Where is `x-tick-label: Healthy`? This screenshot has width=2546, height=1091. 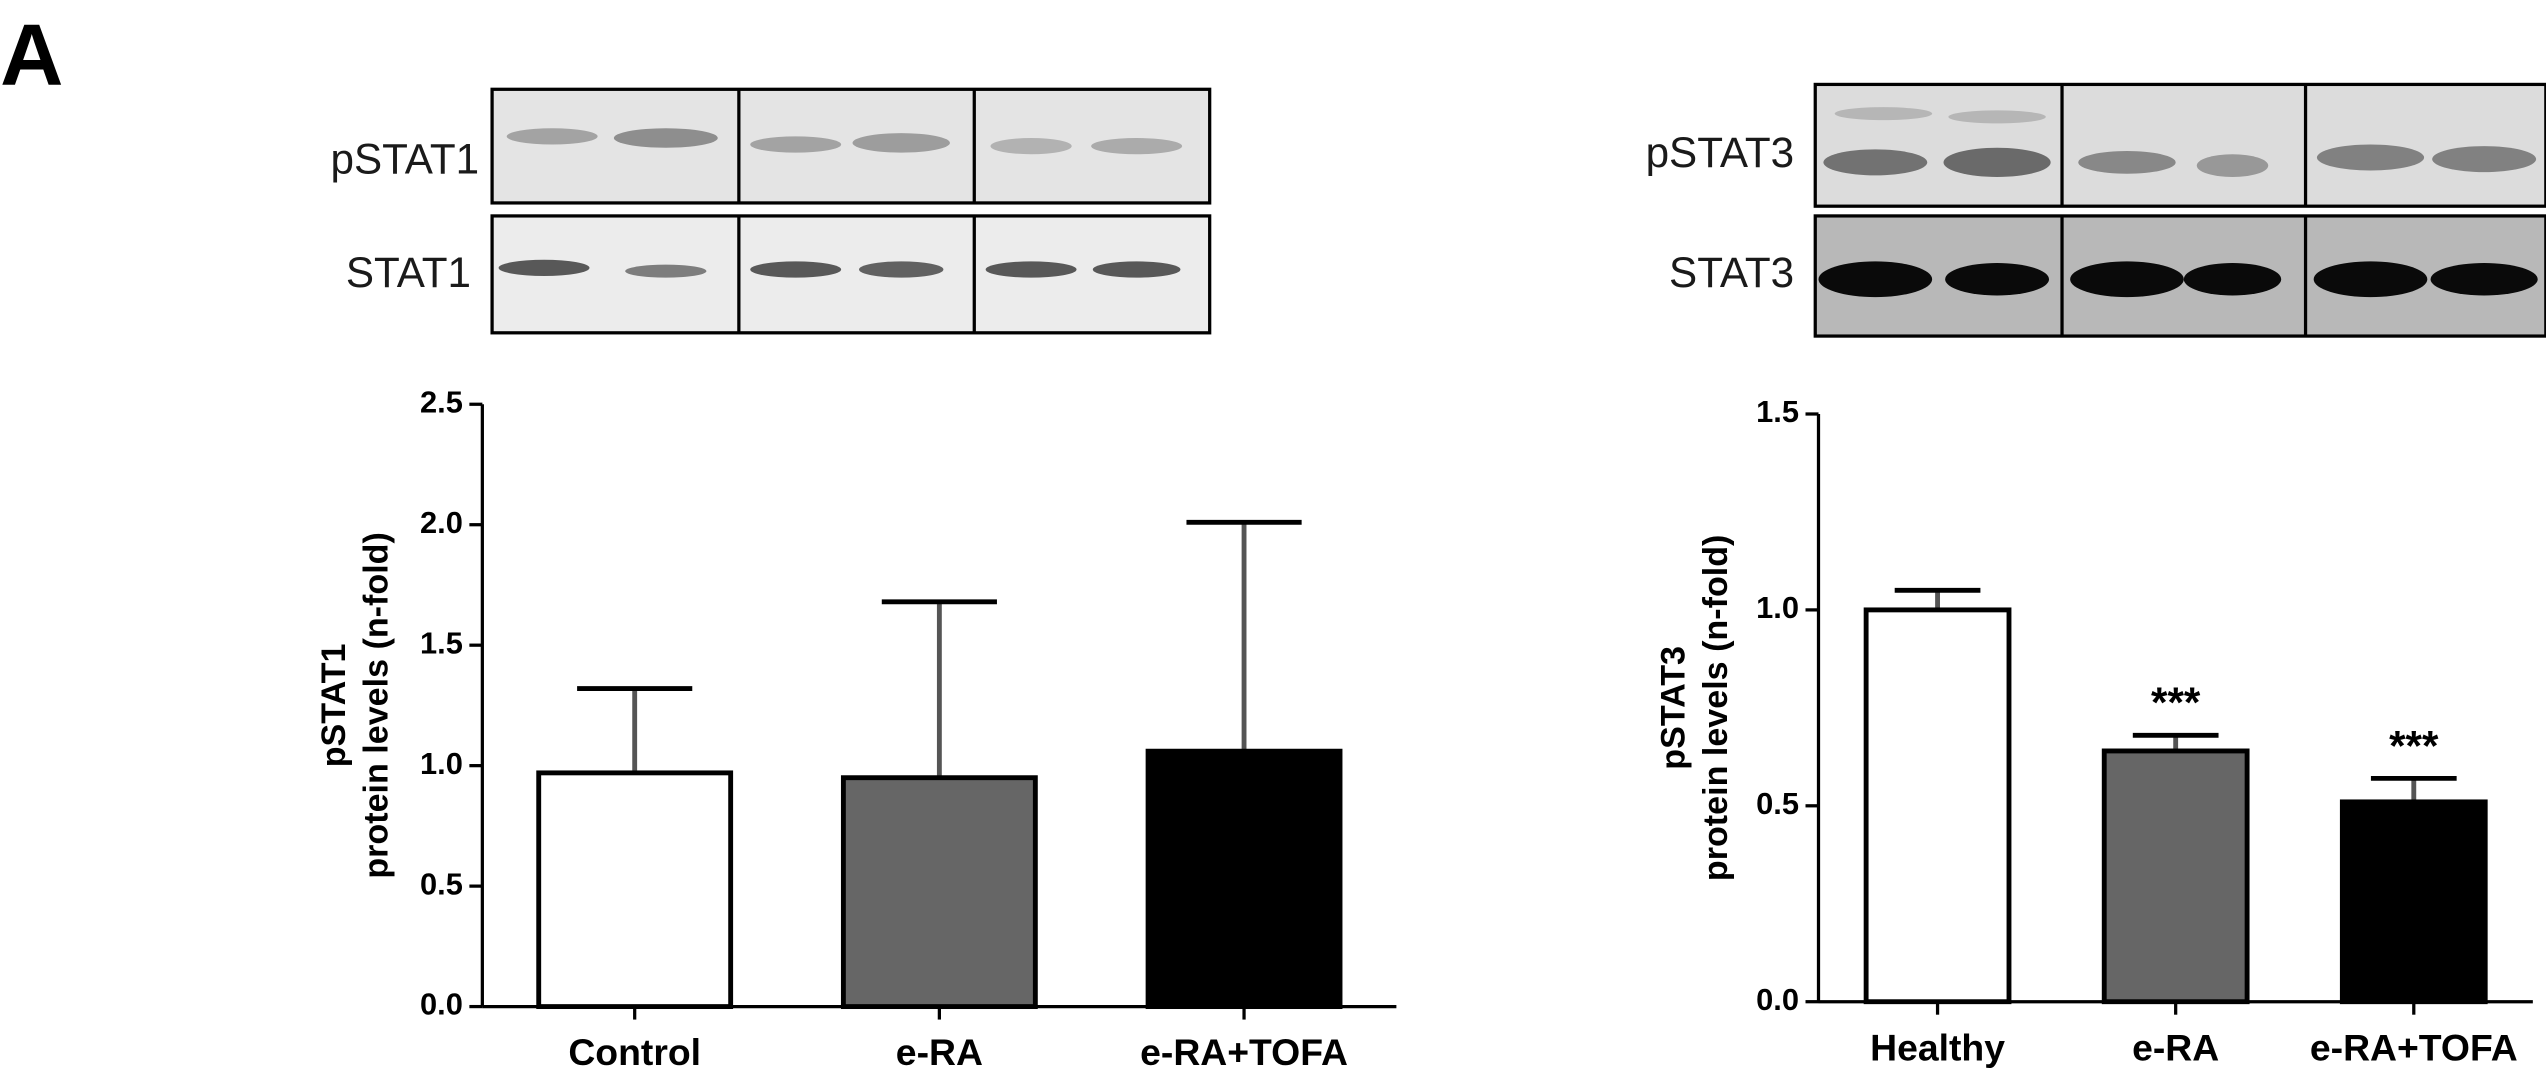
x-tick-label: Healthy is located at coordinates (1937, 1047).